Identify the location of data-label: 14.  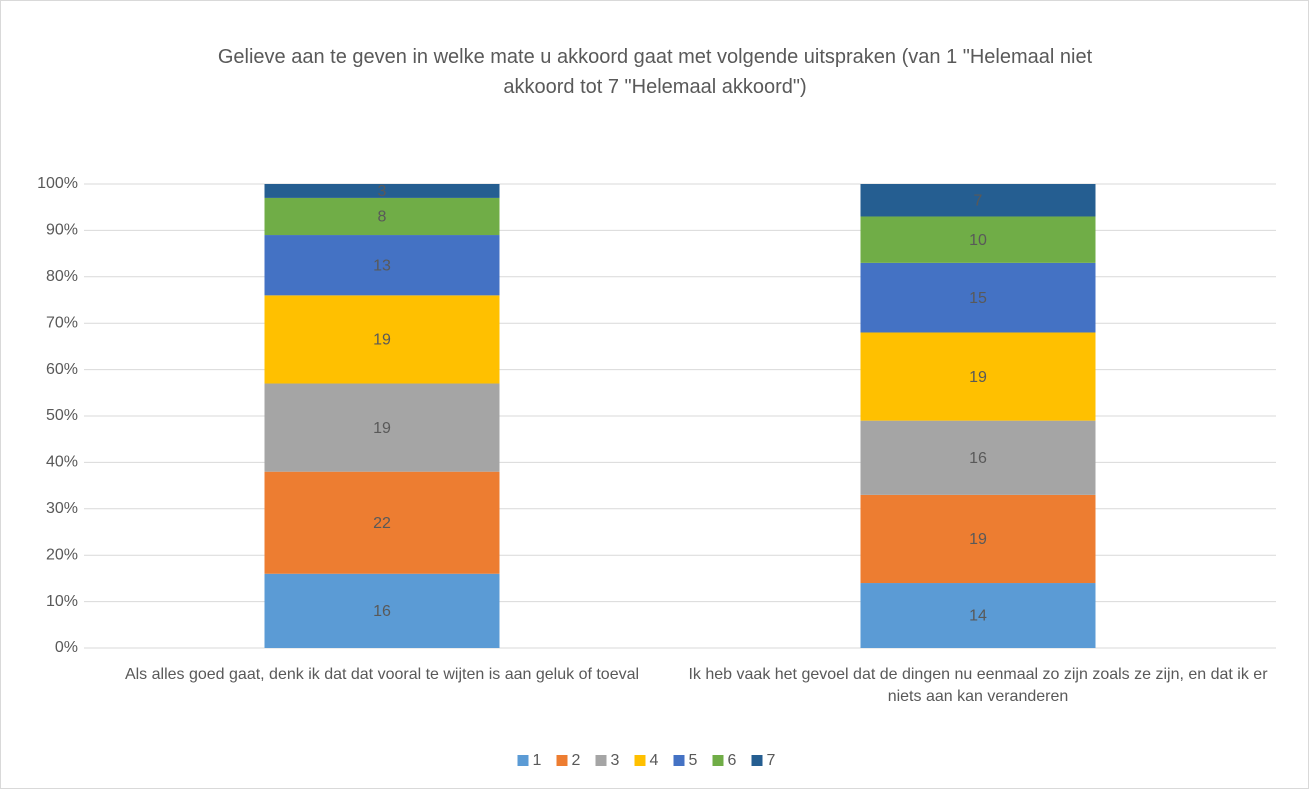
(978, 616).